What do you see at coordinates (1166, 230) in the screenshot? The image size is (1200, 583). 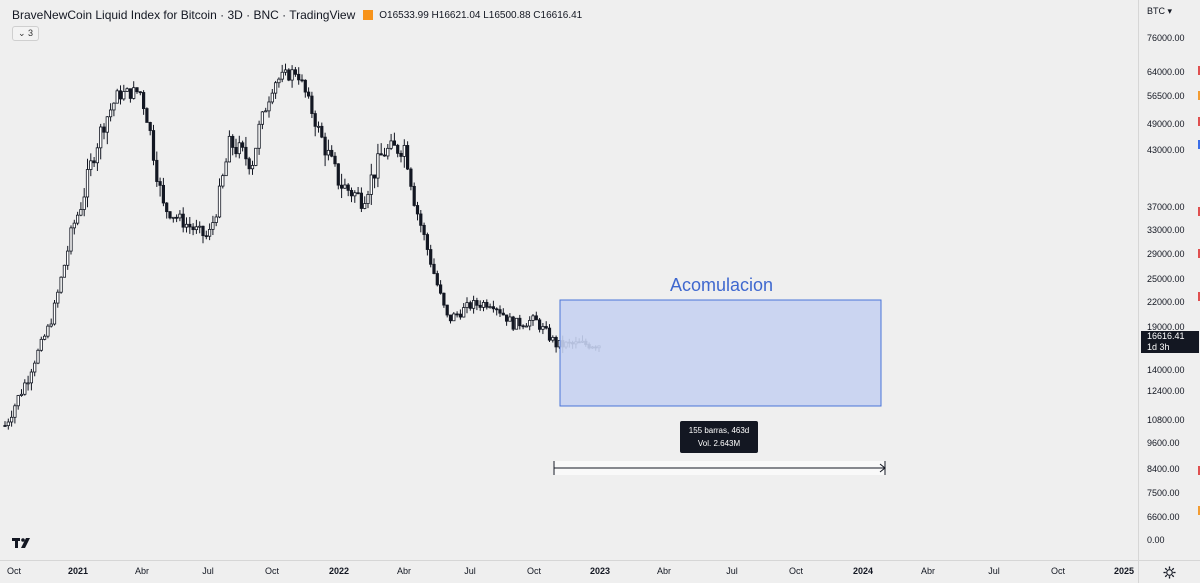 I see `price-tick-label: 33000.00` at bounding box center [1166, 230].